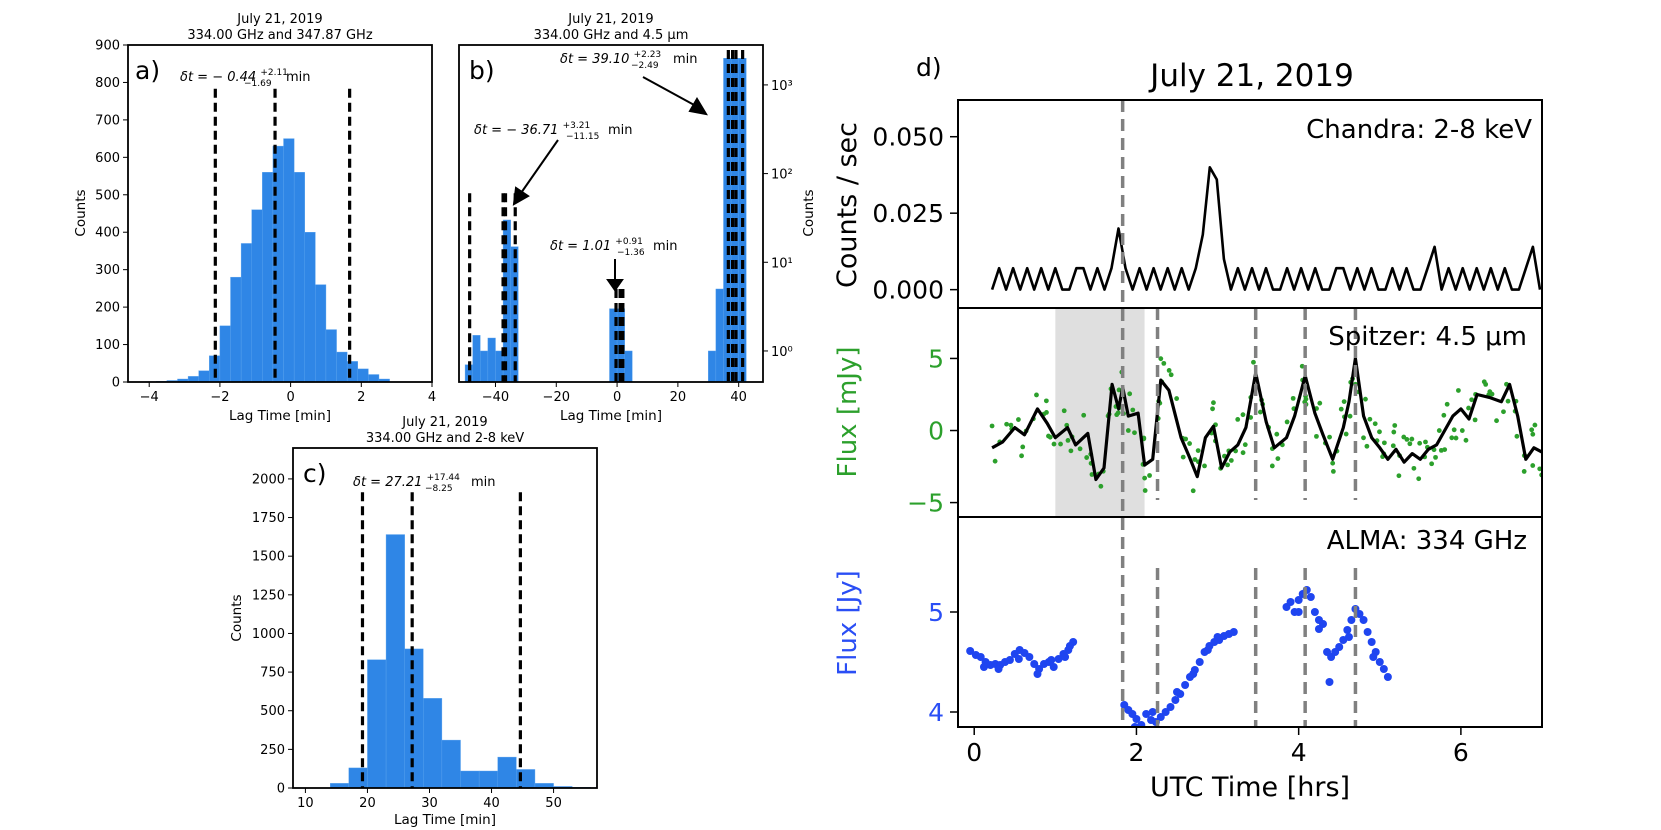 This screenshot has width=1661, height=830. I want to click on panel-c-xtick-label: 20, so click(367, 803).